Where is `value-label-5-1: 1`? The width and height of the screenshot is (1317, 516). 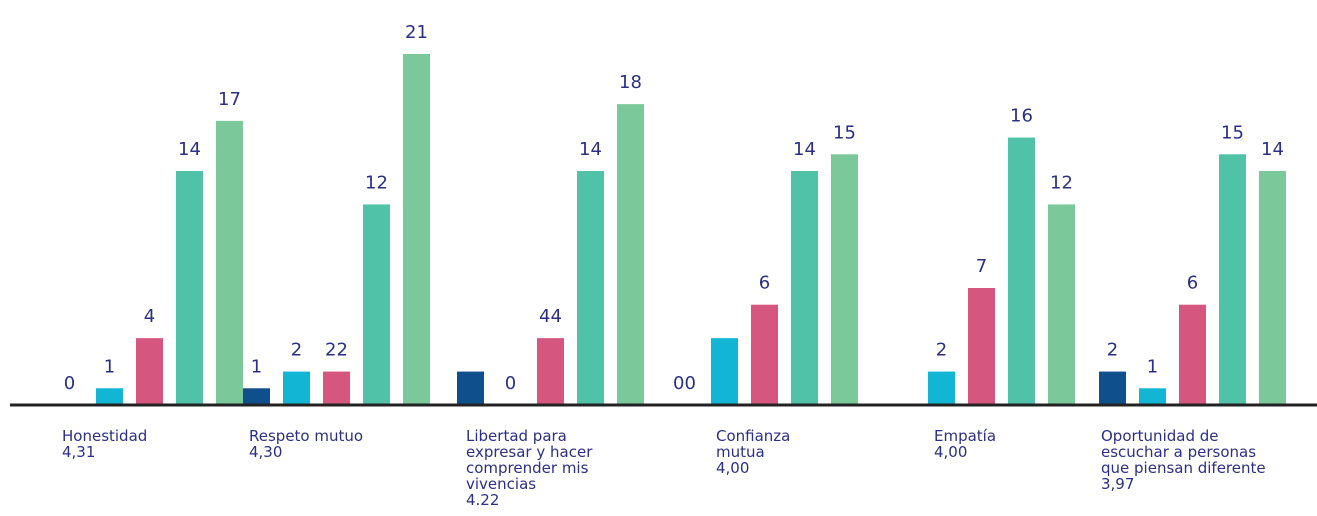 value-label-5-1: 1 is located at coordinates (1152, 366).